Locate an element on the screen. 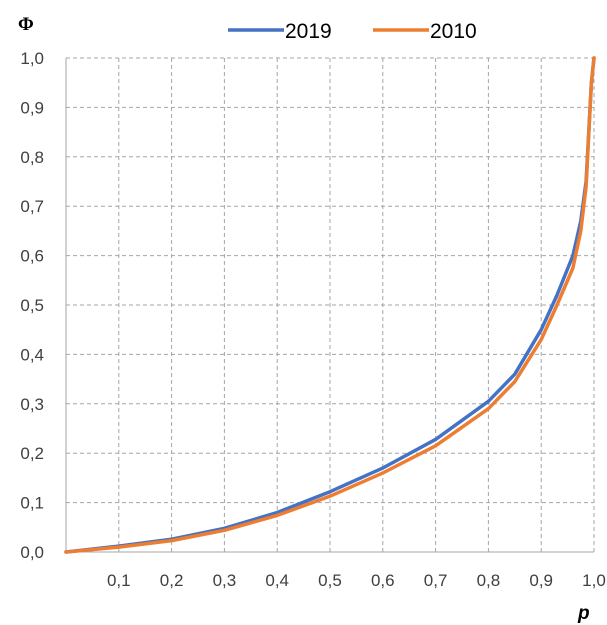 This screenshot has width=607, height=625. y-tick-label: 0,2 is located at coordinates (32, 453).